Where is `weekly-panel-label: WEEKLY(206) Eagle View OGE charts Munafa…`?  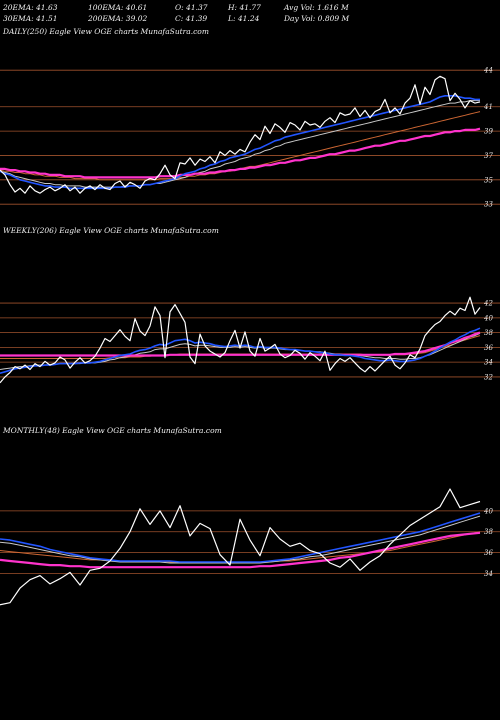
weekly-panel-label: WEEKLY(206) Eagle View OGE charts Munafa… is located at coordinates (111, 230).